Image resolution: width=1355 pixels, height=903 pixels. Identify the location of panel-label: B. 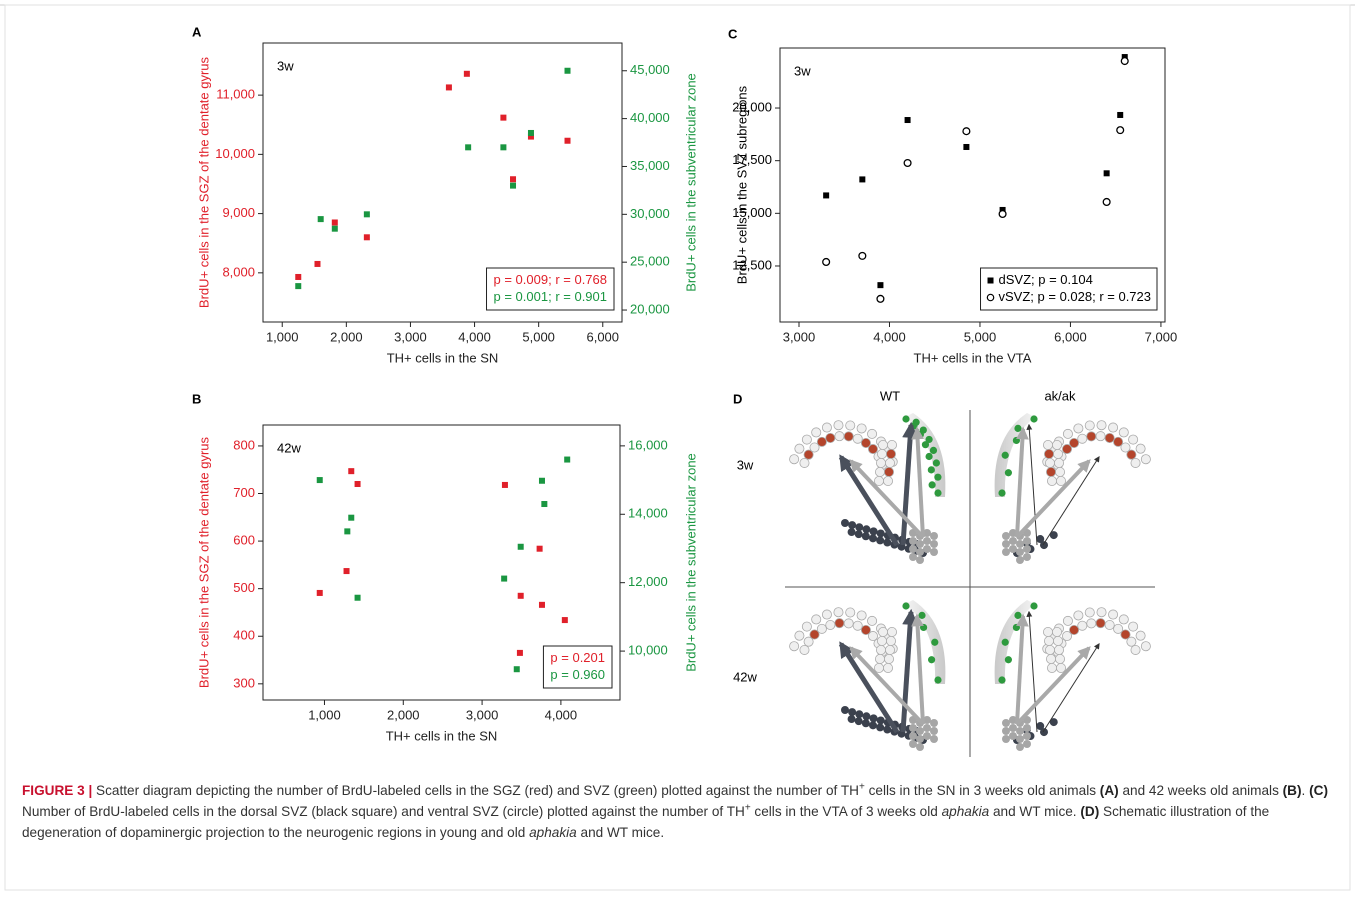
(196, 398).